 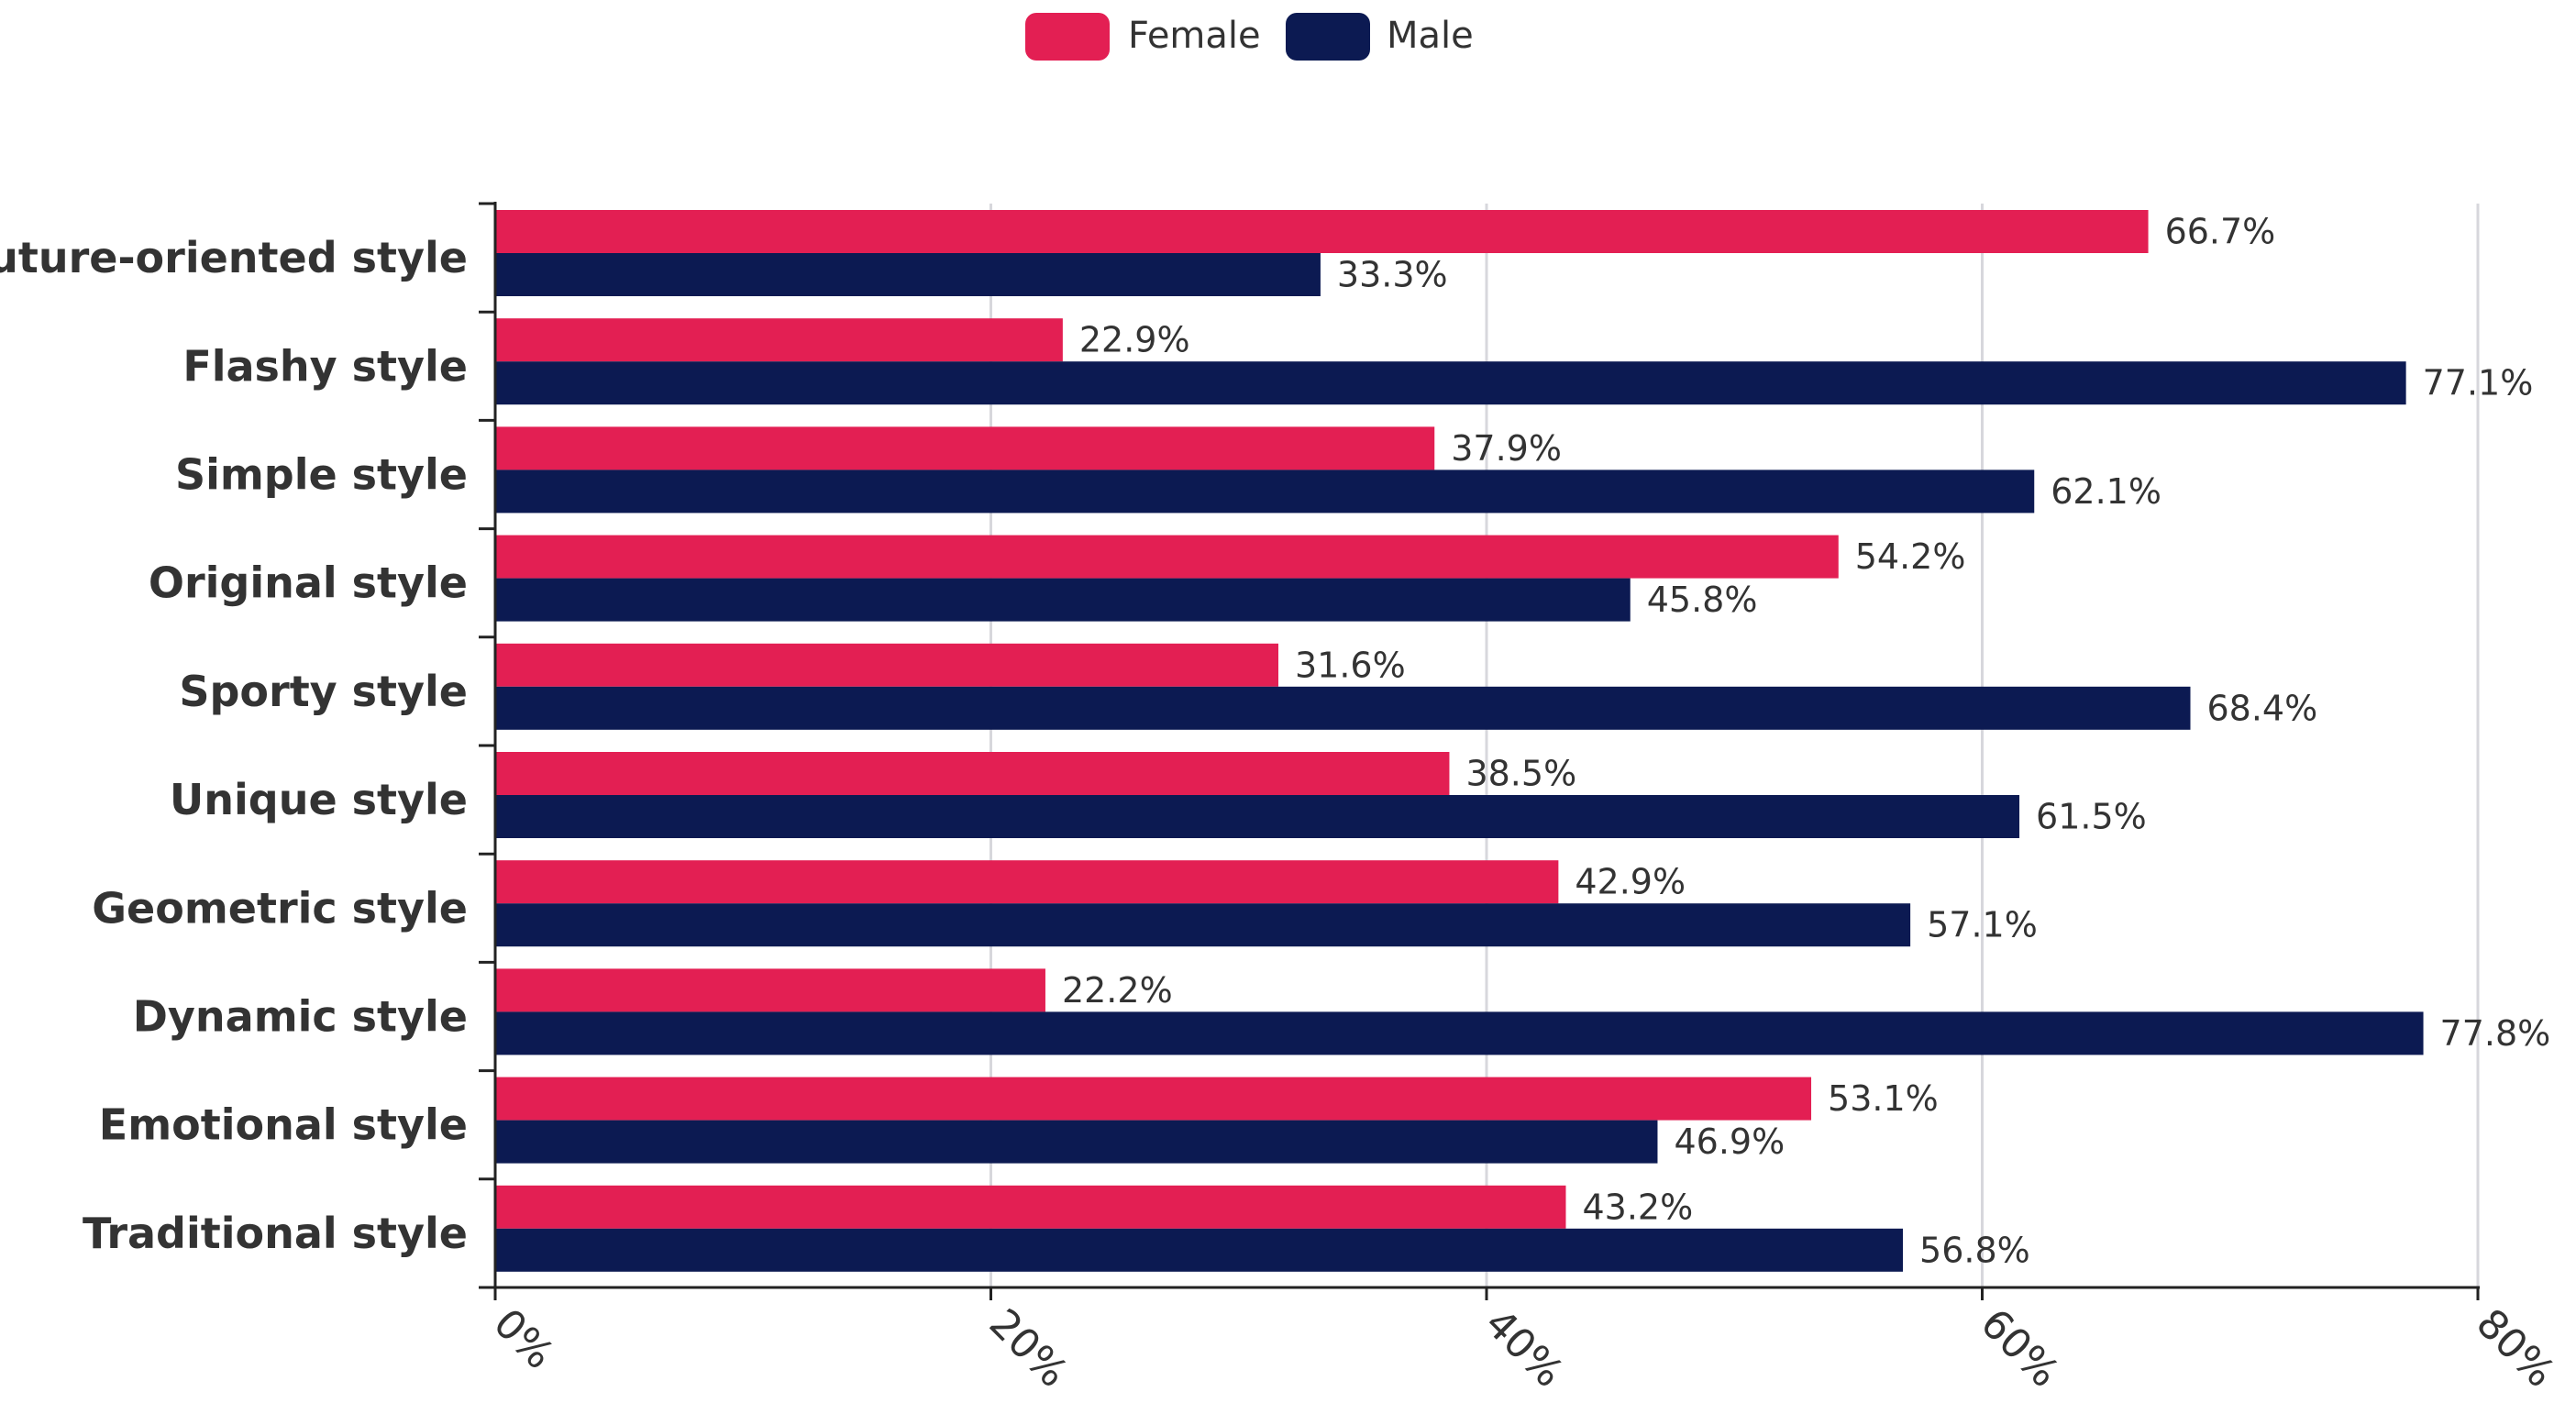 I want to click on value-label-female-7: 22.2%, so click(x=1117, y=990).